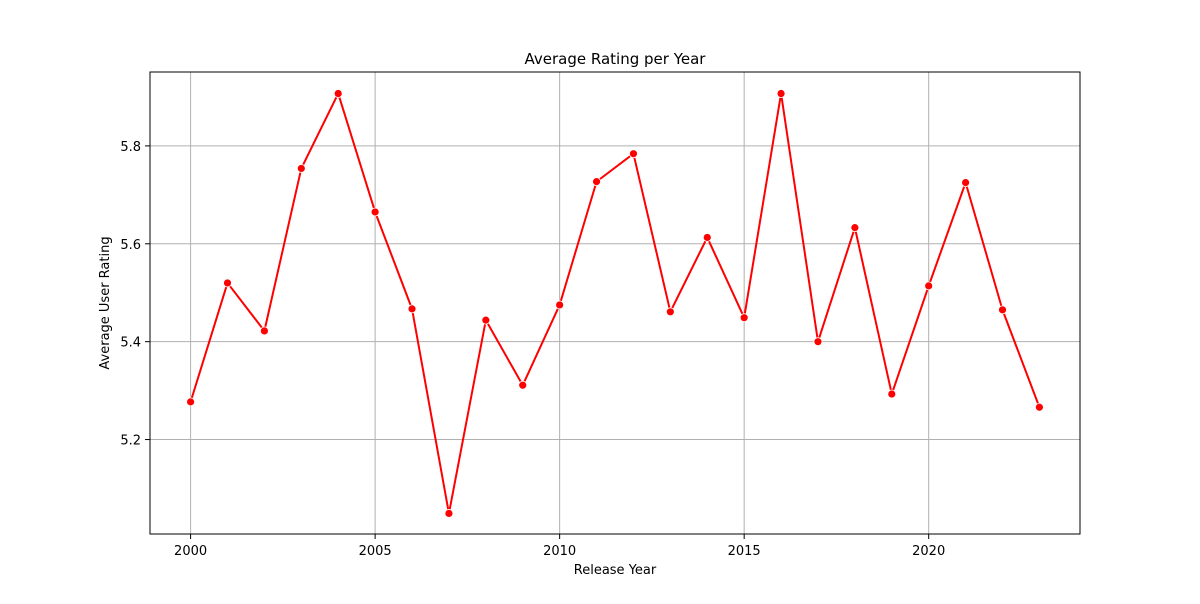 The width and height of the screenshot is (1200, 604). I want to click on x-tick-label: 2010, so click(559, 551).